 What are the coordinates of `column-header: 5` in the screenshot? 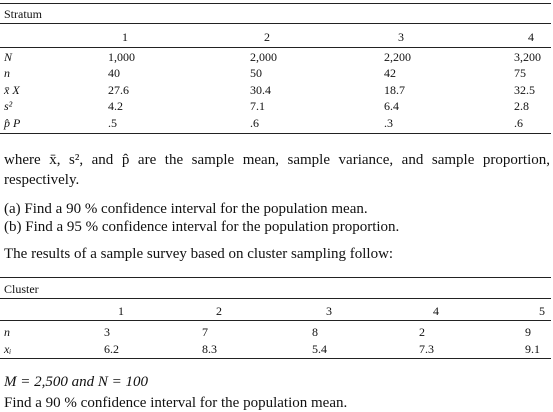 It's located at (542, 311).